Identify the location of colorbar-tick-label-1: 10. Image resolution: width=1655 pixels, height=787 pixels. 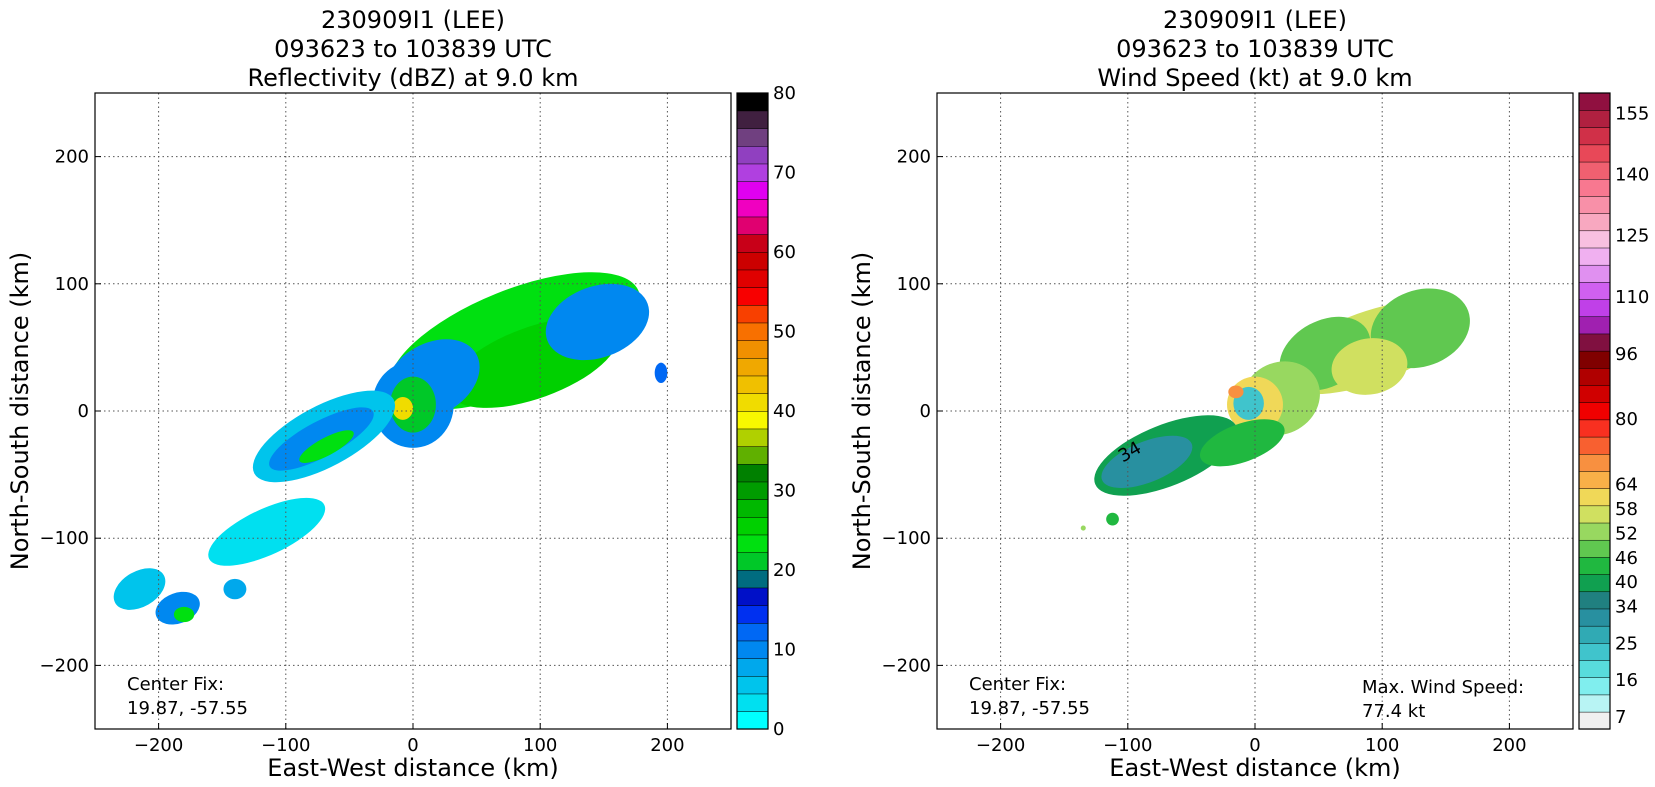
(784, 650).